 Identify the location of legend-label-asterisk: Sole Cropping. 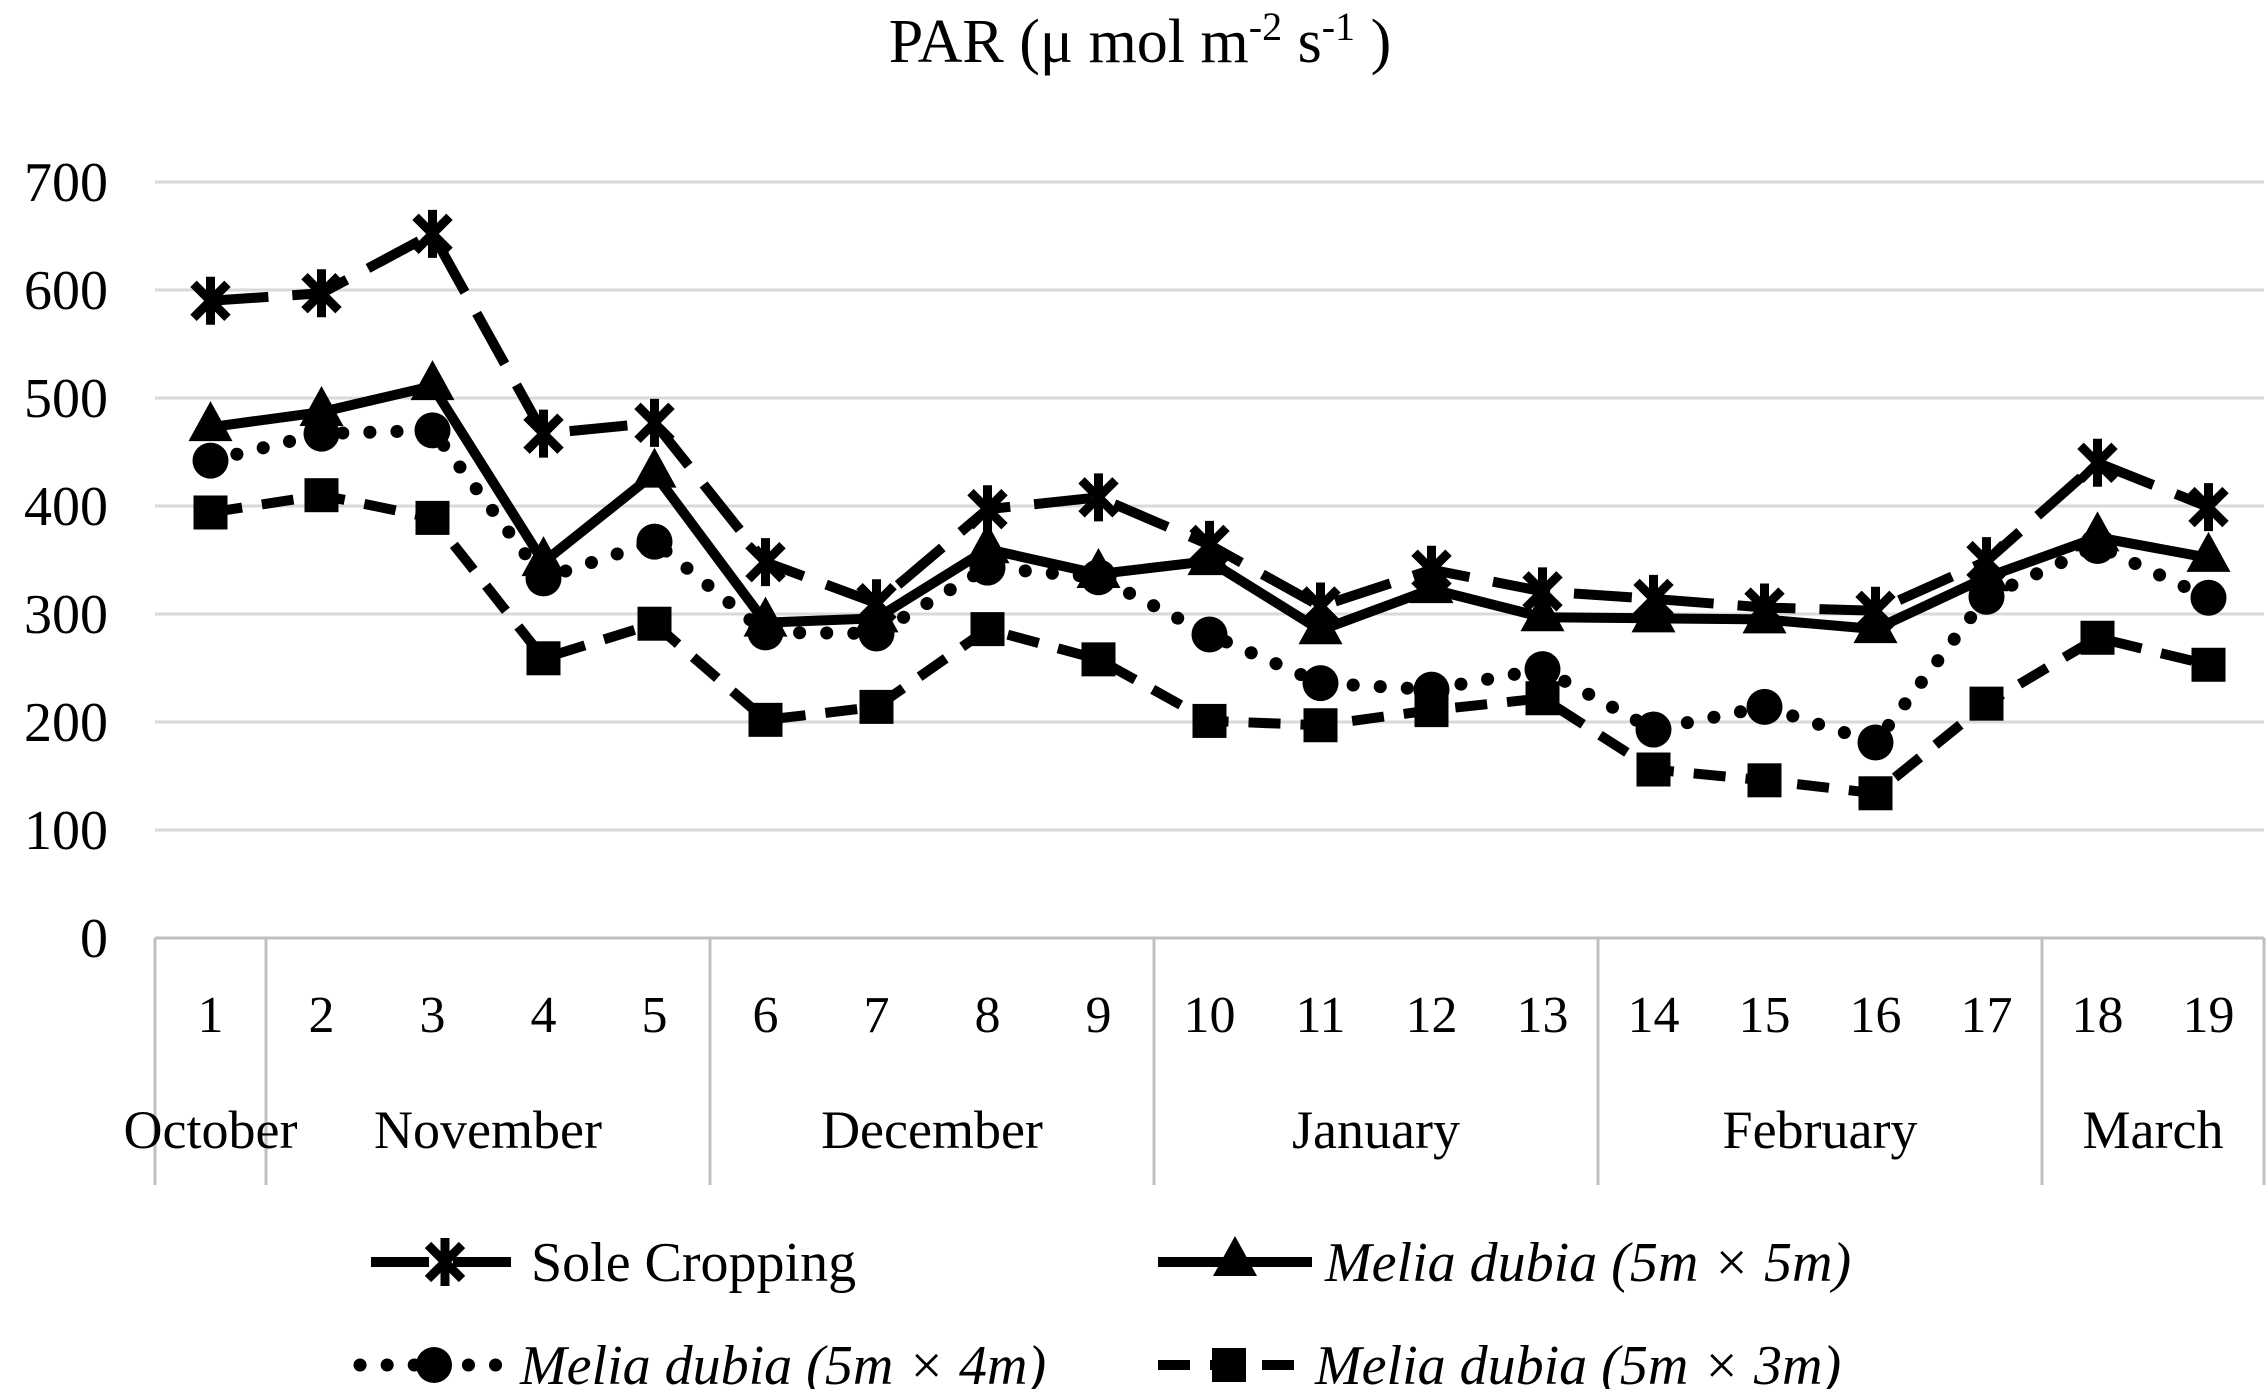
(693, 1263).